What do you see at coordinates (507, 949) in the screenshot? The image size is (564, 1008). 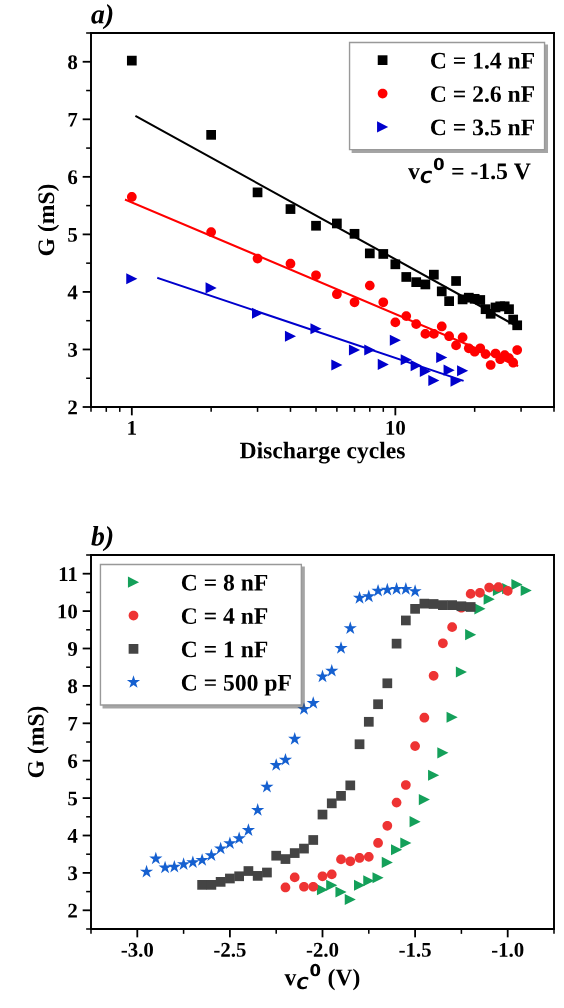 I see `x-tick-label: -1.0` at bounding box center [507, 949].